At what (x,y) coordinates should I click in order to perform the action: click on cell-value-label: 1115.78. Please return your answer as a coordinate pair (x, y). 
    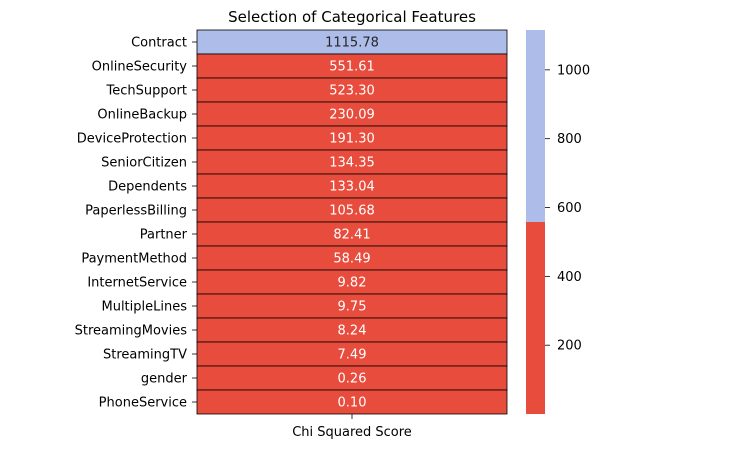
    Looking at the image, I should click on (352, 43).